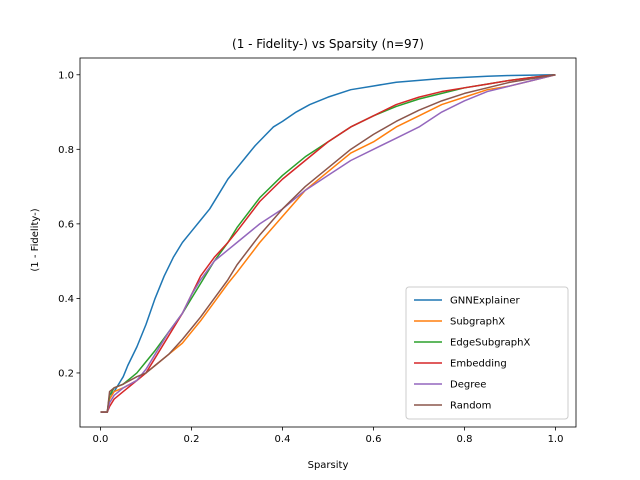 The width and height of the screenshot is (640, 480). I want to click on y-tick-label: 0.4, so click(66, 299).